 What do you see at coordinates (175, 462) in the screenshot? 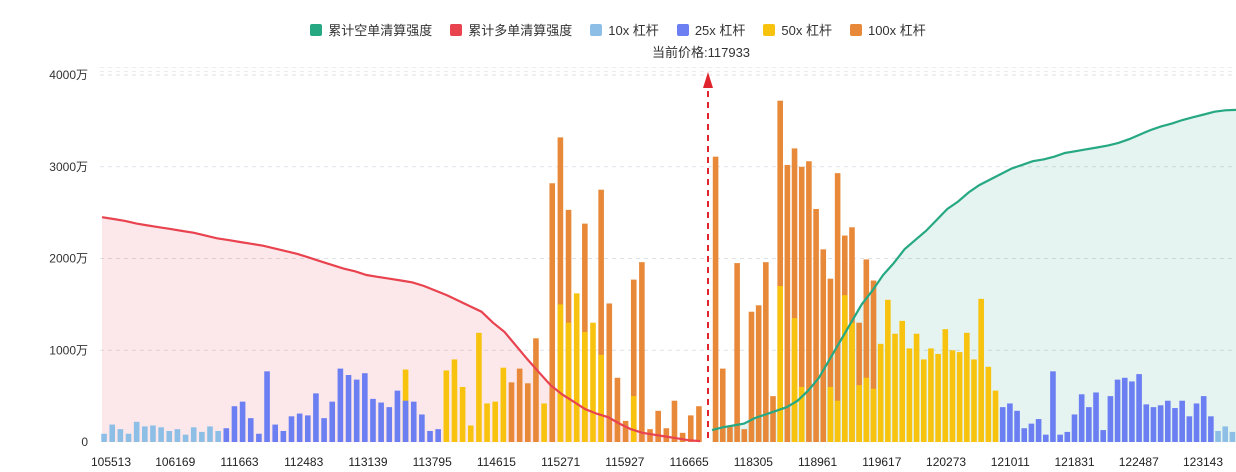
I see `x-tick-label: 106169` at bounding box center [175, 462].